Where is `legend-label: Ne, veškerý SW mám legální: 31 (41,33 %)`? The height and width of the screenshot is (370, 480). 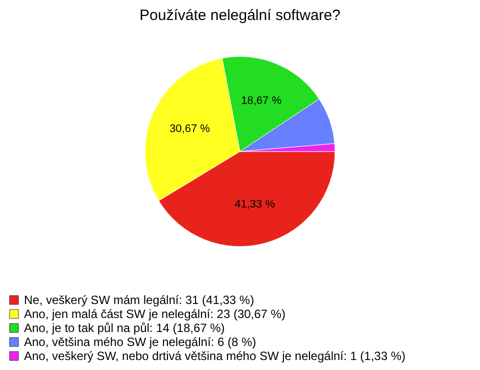 legend-label: Ne, veškerý SW mám legální: 31 (41,33 %) is located at coordinates (139, 300).